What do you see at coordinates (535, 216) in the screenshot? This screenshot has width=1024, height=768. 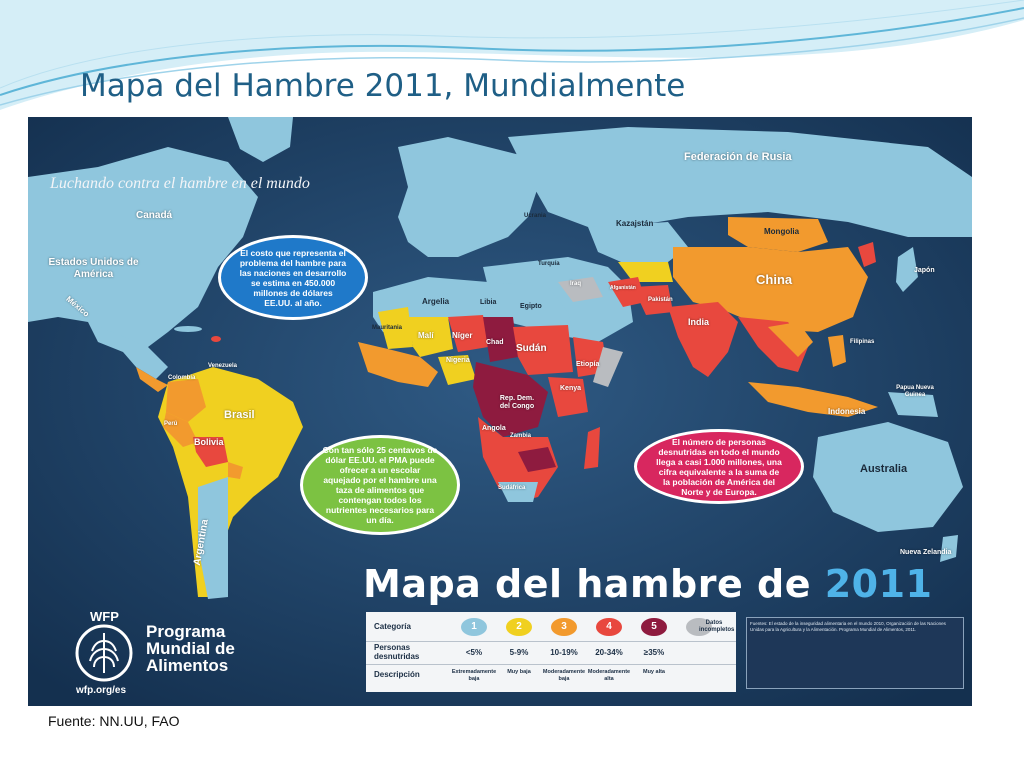 I see `label-ucrania: Ucrania` at bounding box center [535, 216].